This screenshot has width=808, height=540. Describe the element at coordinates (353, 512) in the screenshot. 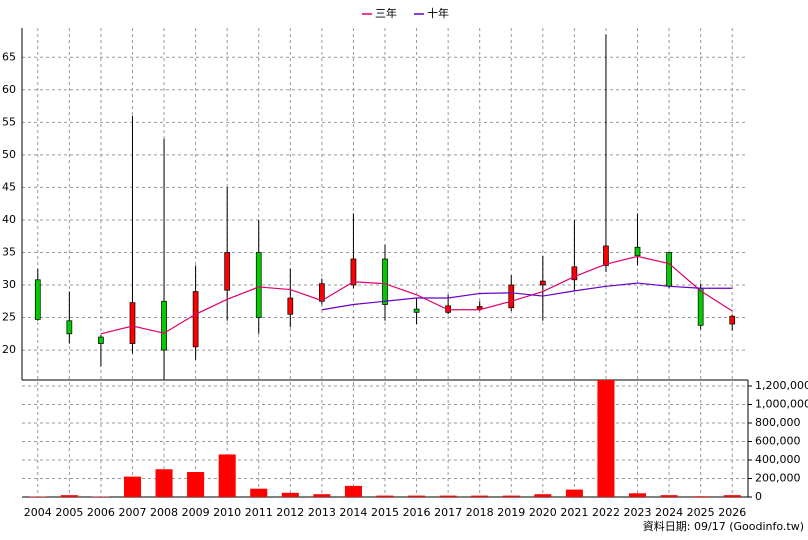

I see `x-tick-label: 2014` at that location.